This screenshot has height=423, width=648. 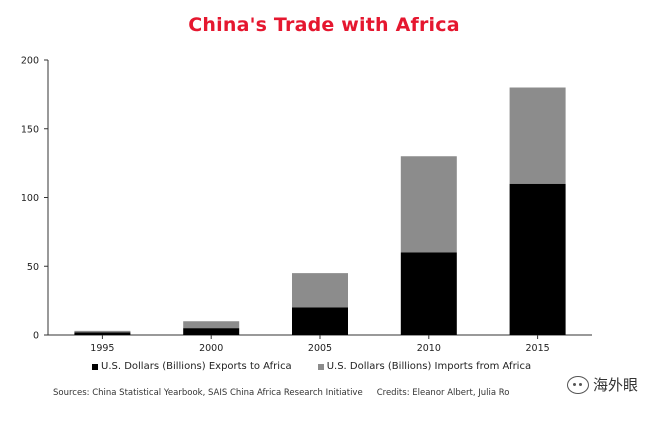 I want to click on legend-swatch-exports, so click(x=95, y=366).